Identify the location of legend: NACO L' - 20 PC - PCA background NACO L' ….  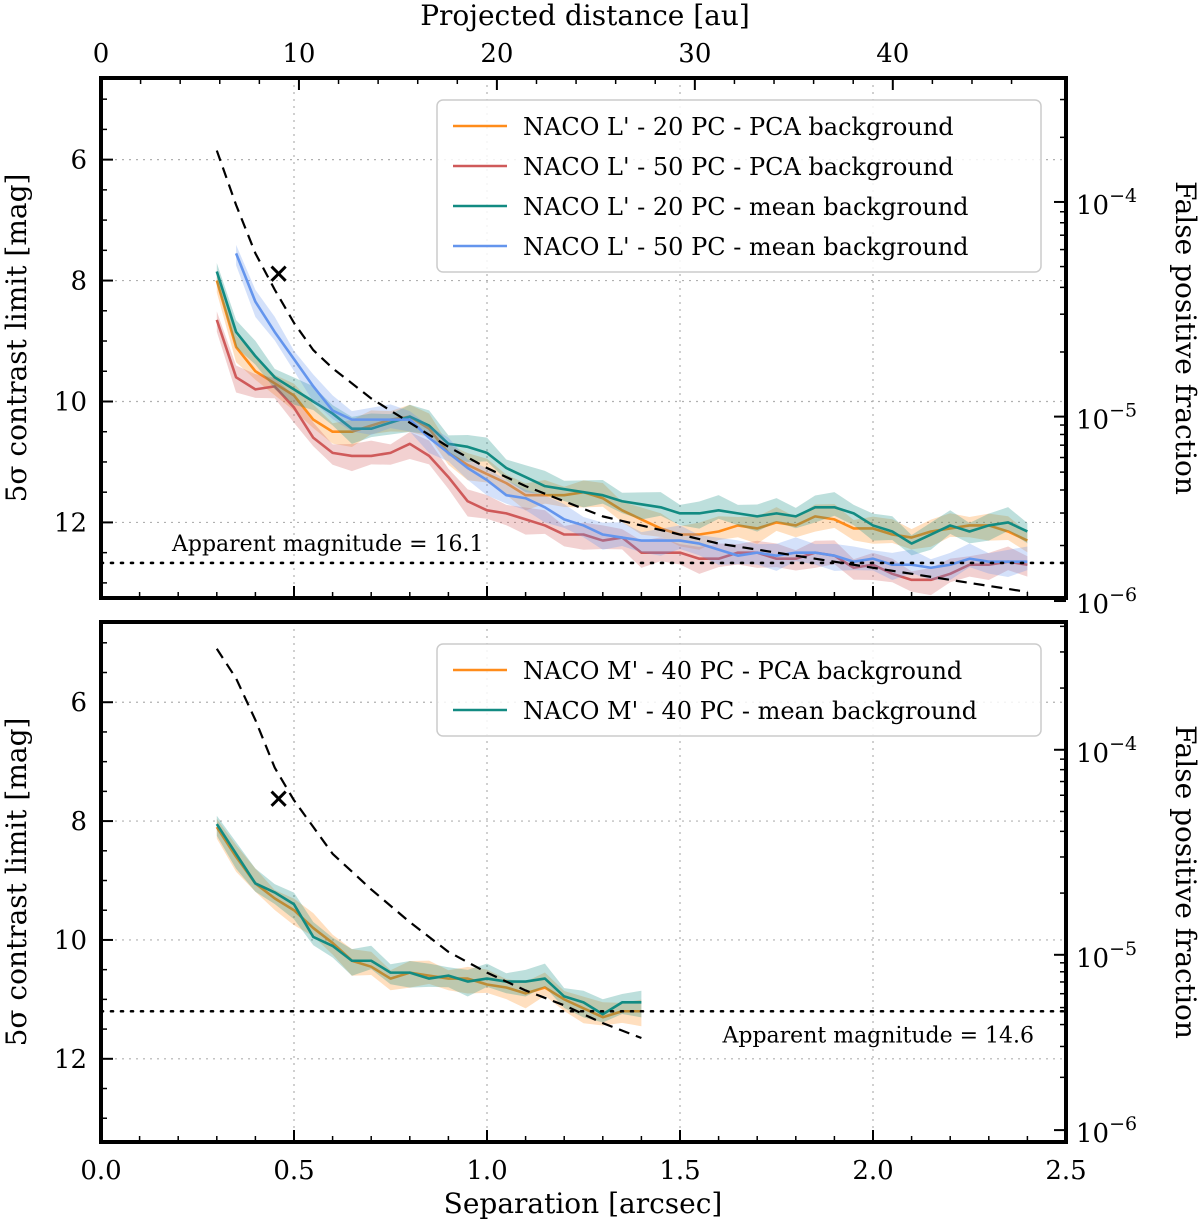
(739, 186).